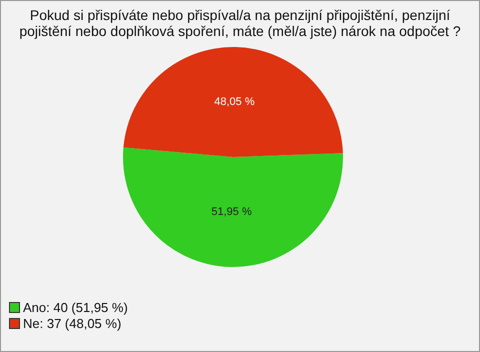 The width and height of the screenshot is (480, 352). What do you see at coordinates (240, 22) in the screenshot?
I see `chart-title: Pokud si přispíváte nebo přispíval/a na penzijní připojištění, penzijní pojištění nebo doplňková spoření, máte (měl/a jste) nárok na odpočet ?` at bounding box center [240, 22].